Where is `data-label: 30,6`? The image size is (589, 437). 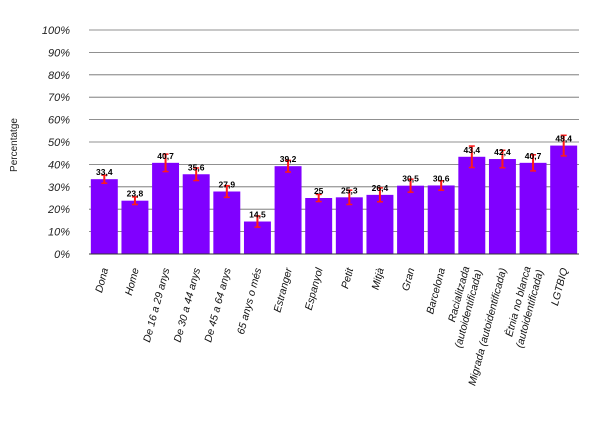 data-label: 30,6 is located at coordinates (441, 178).